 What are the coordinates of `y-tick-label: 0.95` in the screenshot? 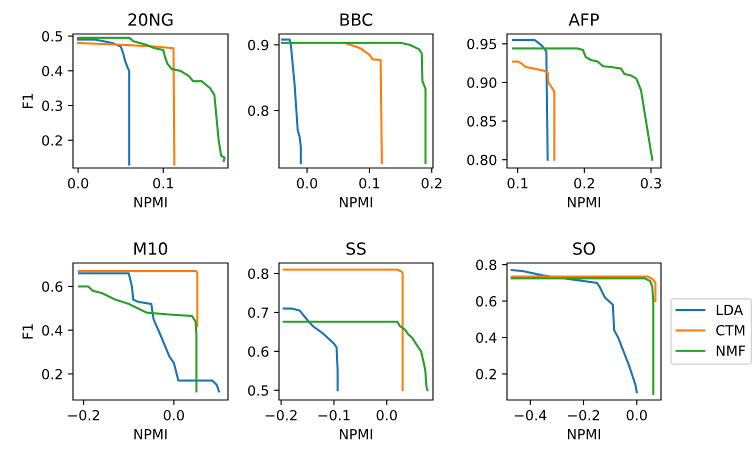 It's located at (481, 44).